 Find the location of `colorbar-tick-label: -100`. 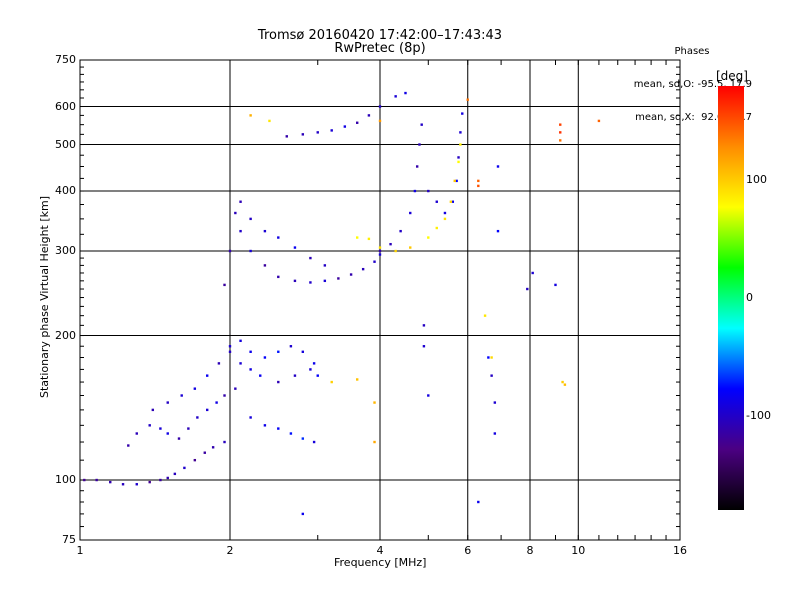

colorbar-tick-label: -100 is located at coordinates (758, 415).